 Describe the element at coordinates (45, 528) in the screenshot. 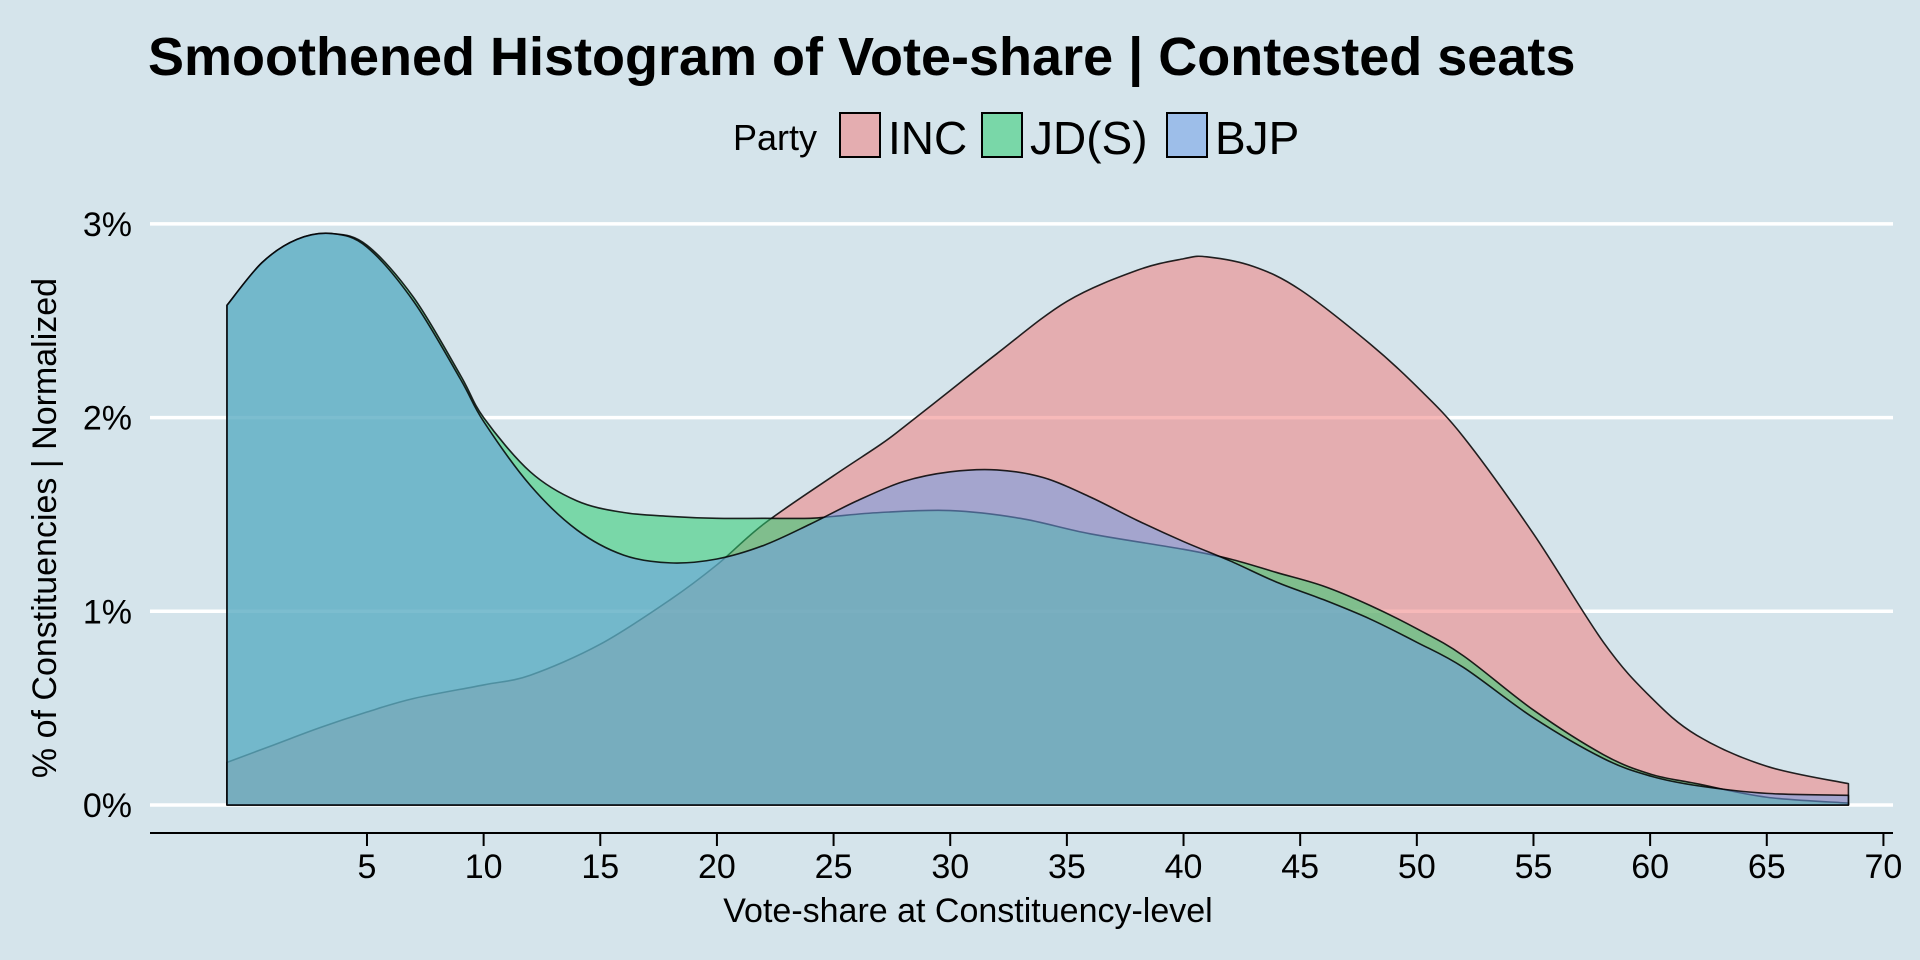

I see `y-axis-label: % of Constituencies | Normalized` at that location.